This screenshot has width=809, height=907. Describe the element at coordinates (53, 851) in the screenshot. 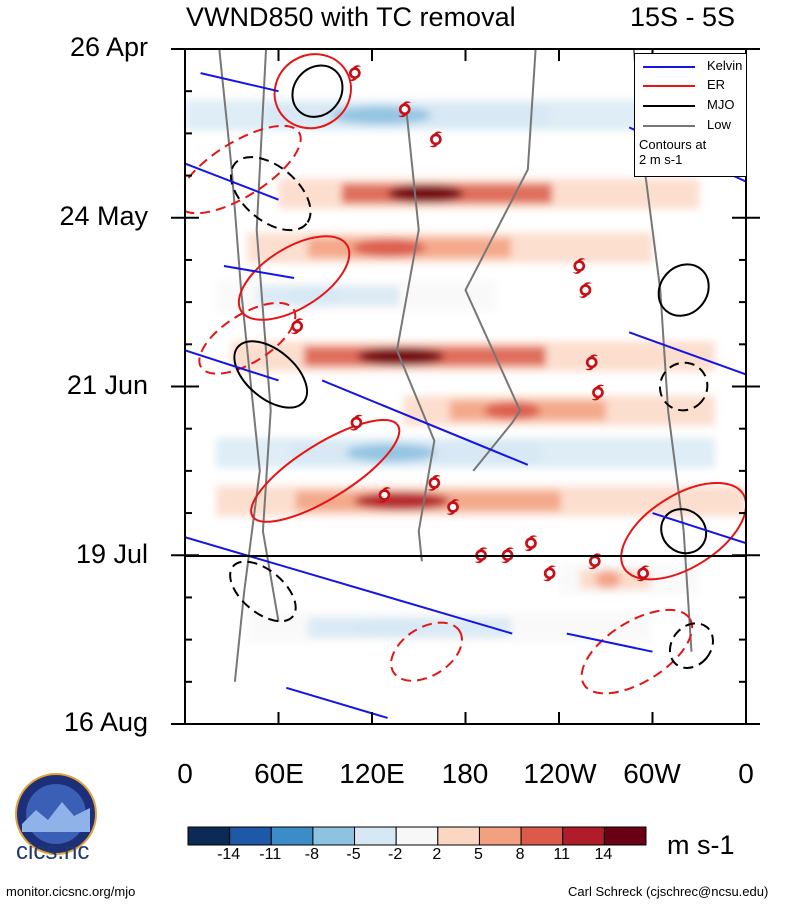

I see `logo-text: cics.nc` at that location.